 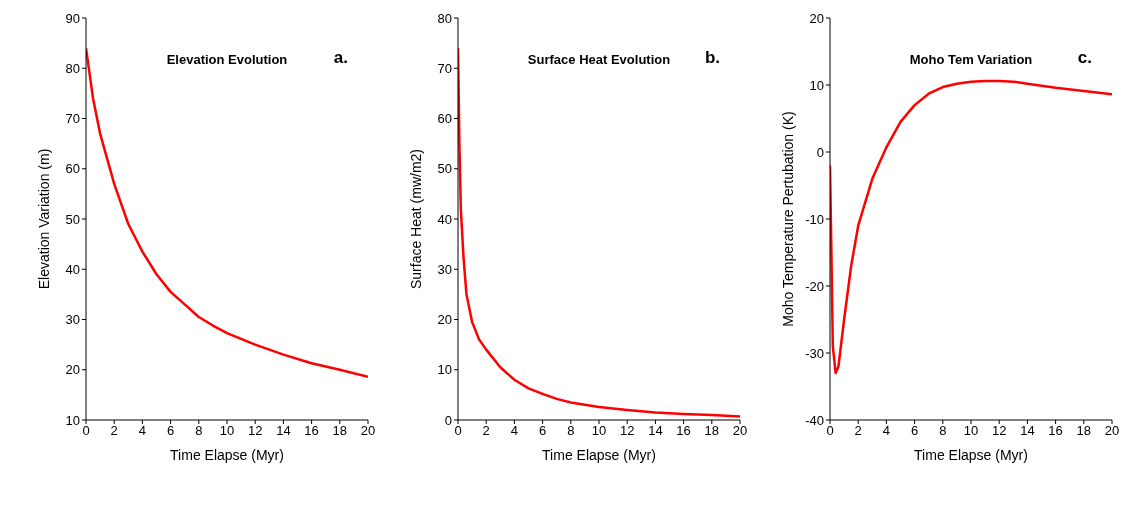 I want to click on text: Surface Heat Evolution, so click(x=599, y=59).